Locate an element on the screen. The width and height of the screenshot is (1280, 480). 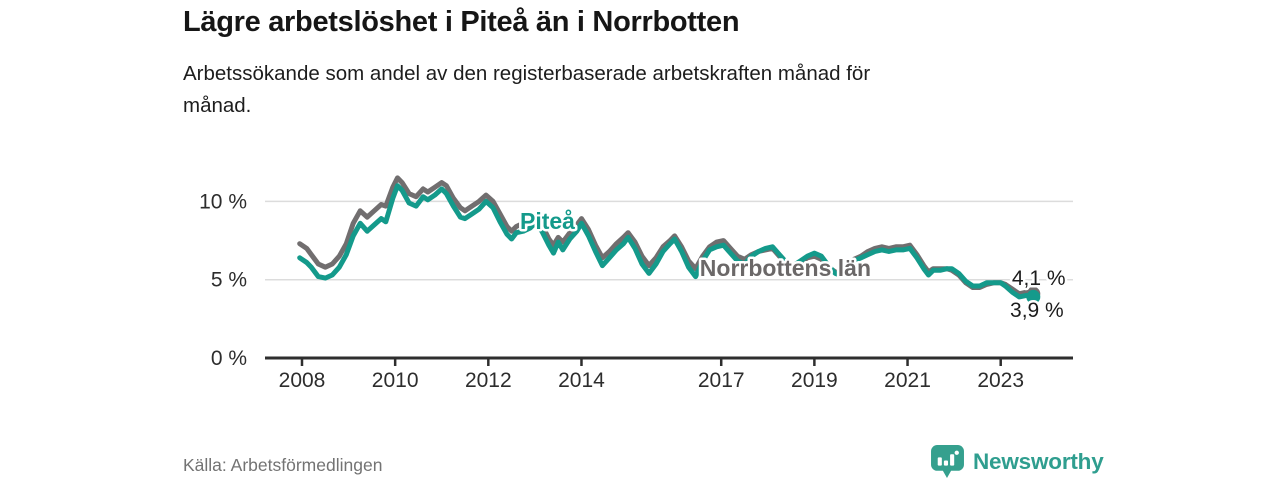
series-end-dot-pite- is located at coordinates (1033, 296).